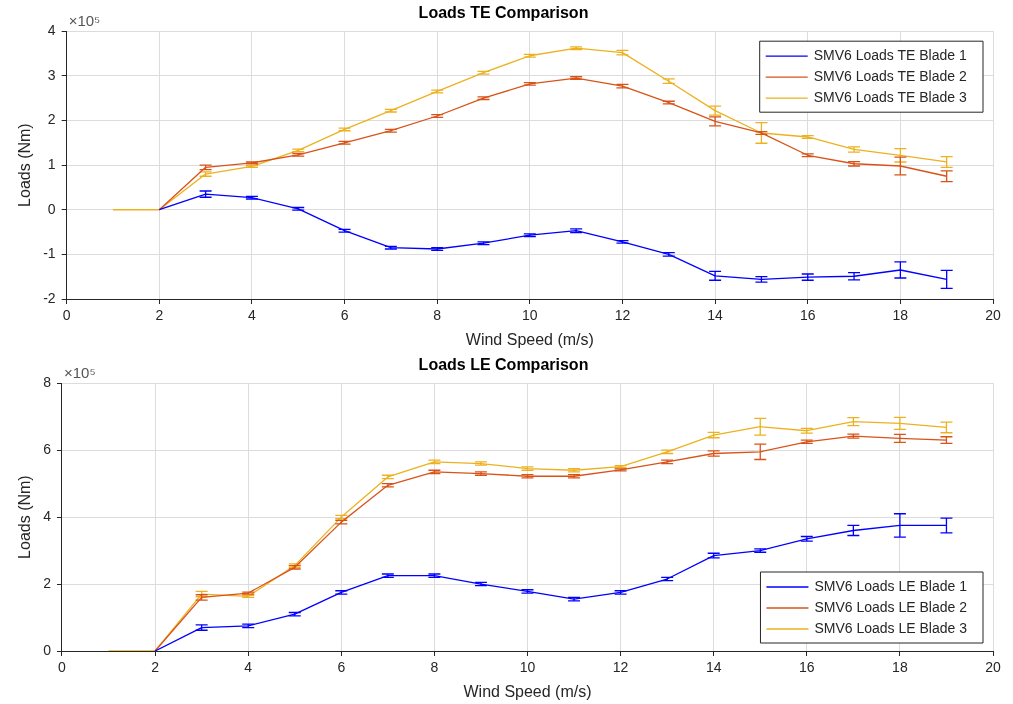  Describe the element at coordinates (49, 253) in the screenshot. I see `y-tick-label: -1` at that location.